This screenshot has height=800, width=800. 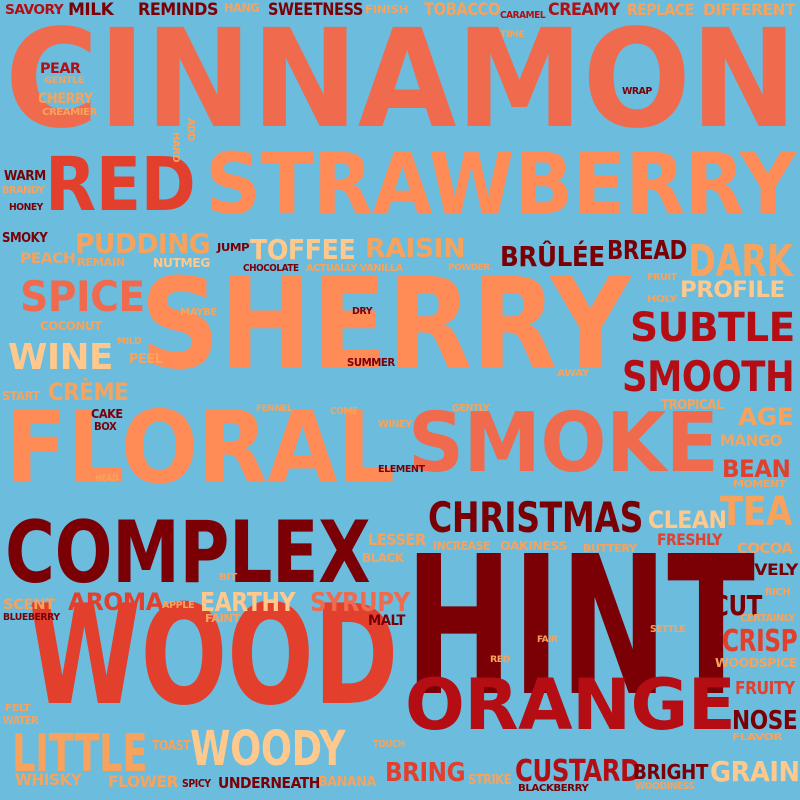 I want to click on word-moment: MOMENT, so click(x=759, y=484).